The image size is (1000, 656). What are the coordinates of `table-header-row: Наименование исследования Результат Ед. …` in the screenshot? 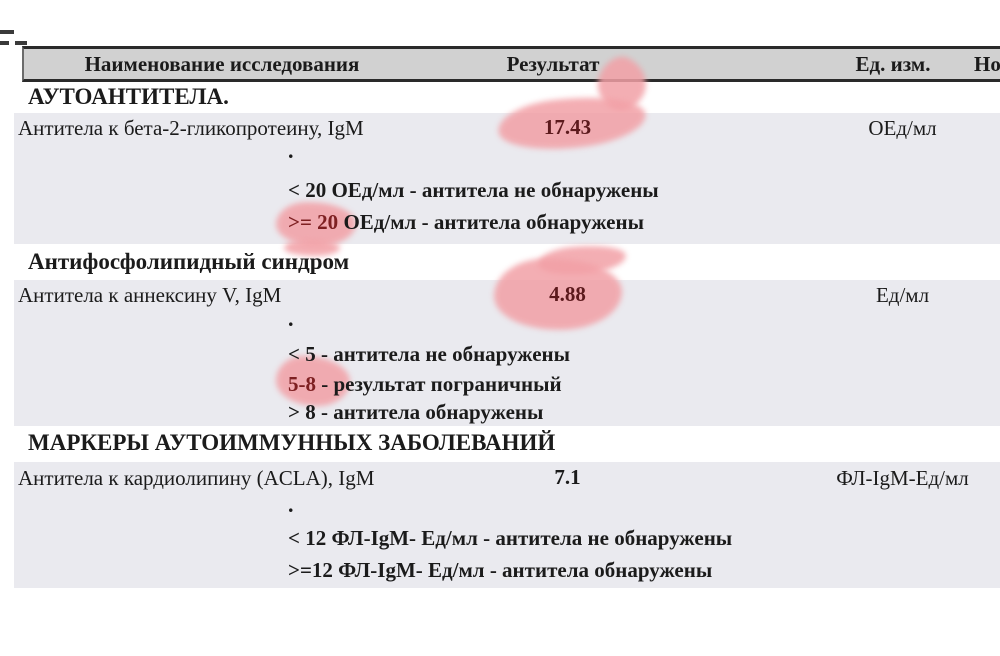 It's located at (511, 64).